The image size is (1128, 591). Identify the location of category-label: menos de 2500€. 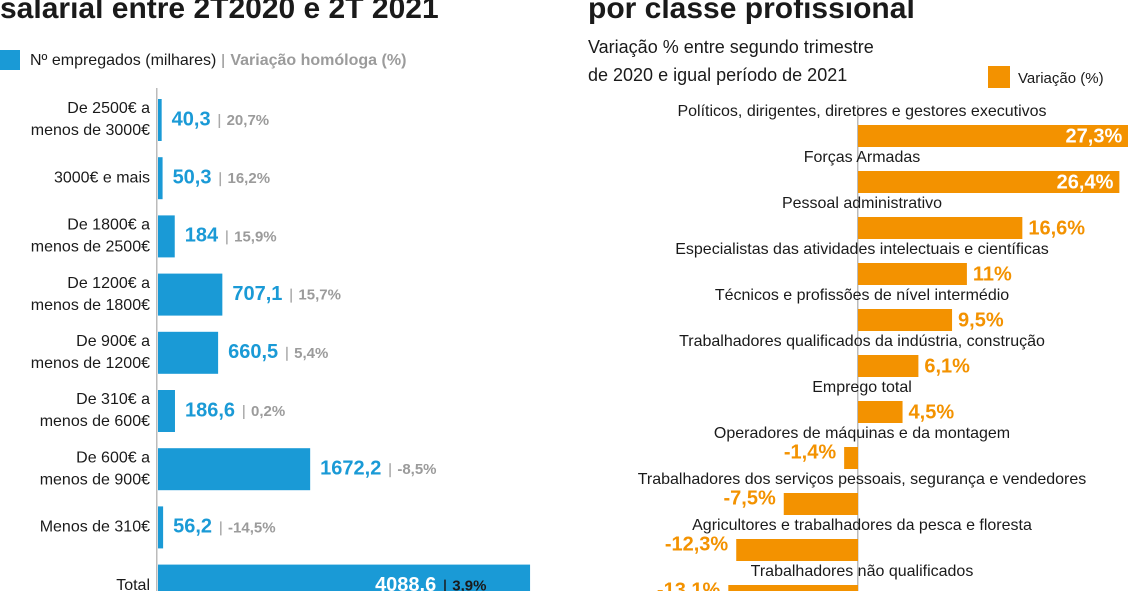
(90, 247).